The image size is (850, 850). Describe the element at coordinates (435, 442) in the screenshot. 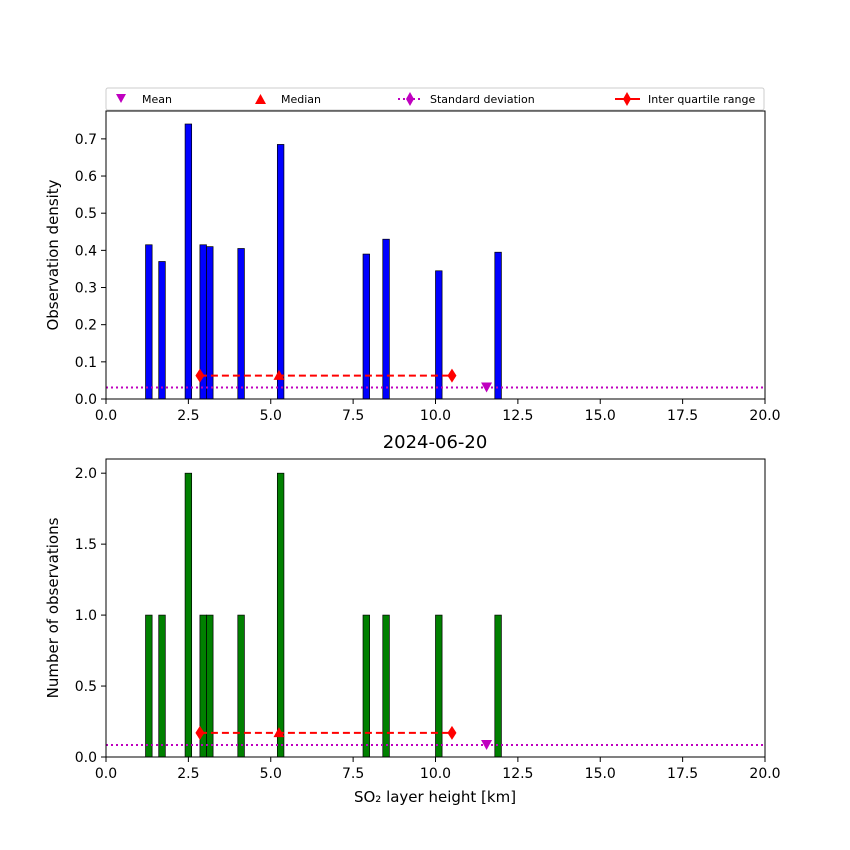

I see `chart-title: 2024-06-20` at that location.